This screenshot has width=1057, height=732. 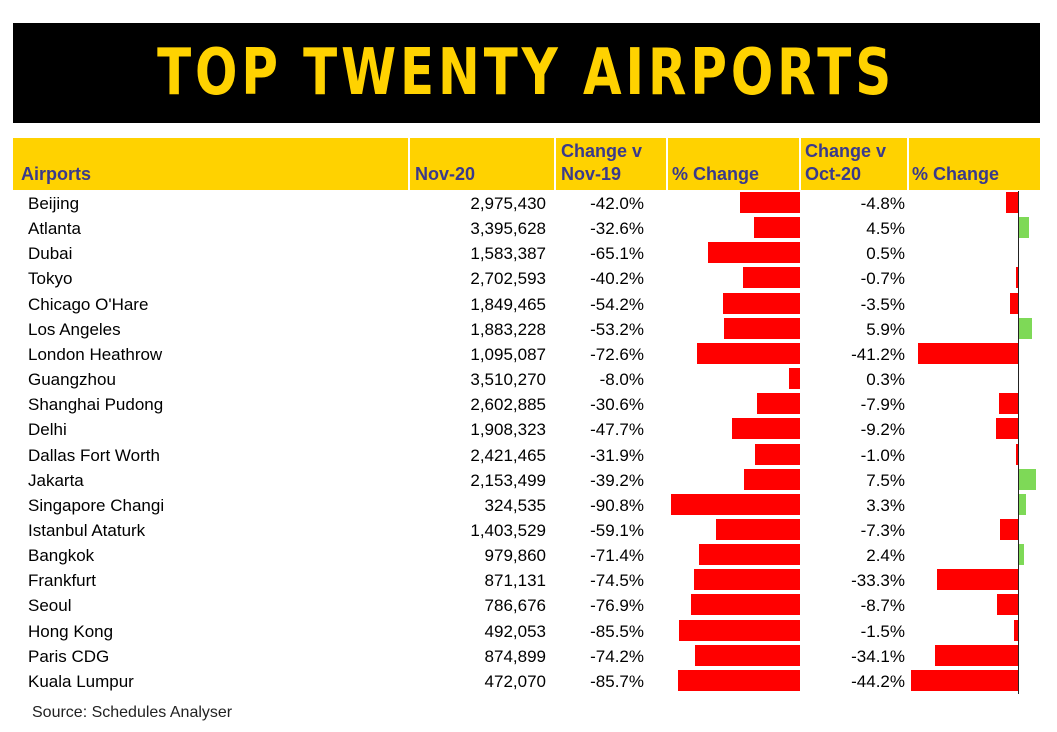 I want to click on change-nov19-value: -59.1%, so click(x=617, y=530).